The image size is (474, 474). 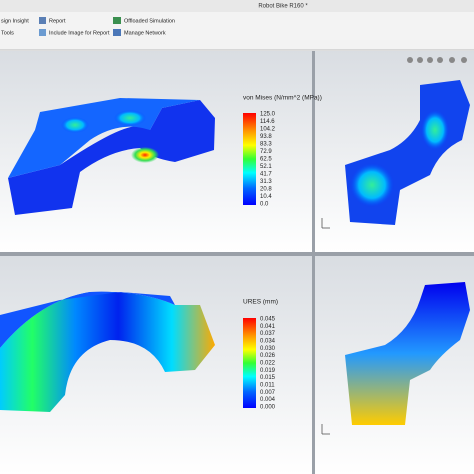 I want to click on legend-value: 0.000, so click(x=268, y=408).